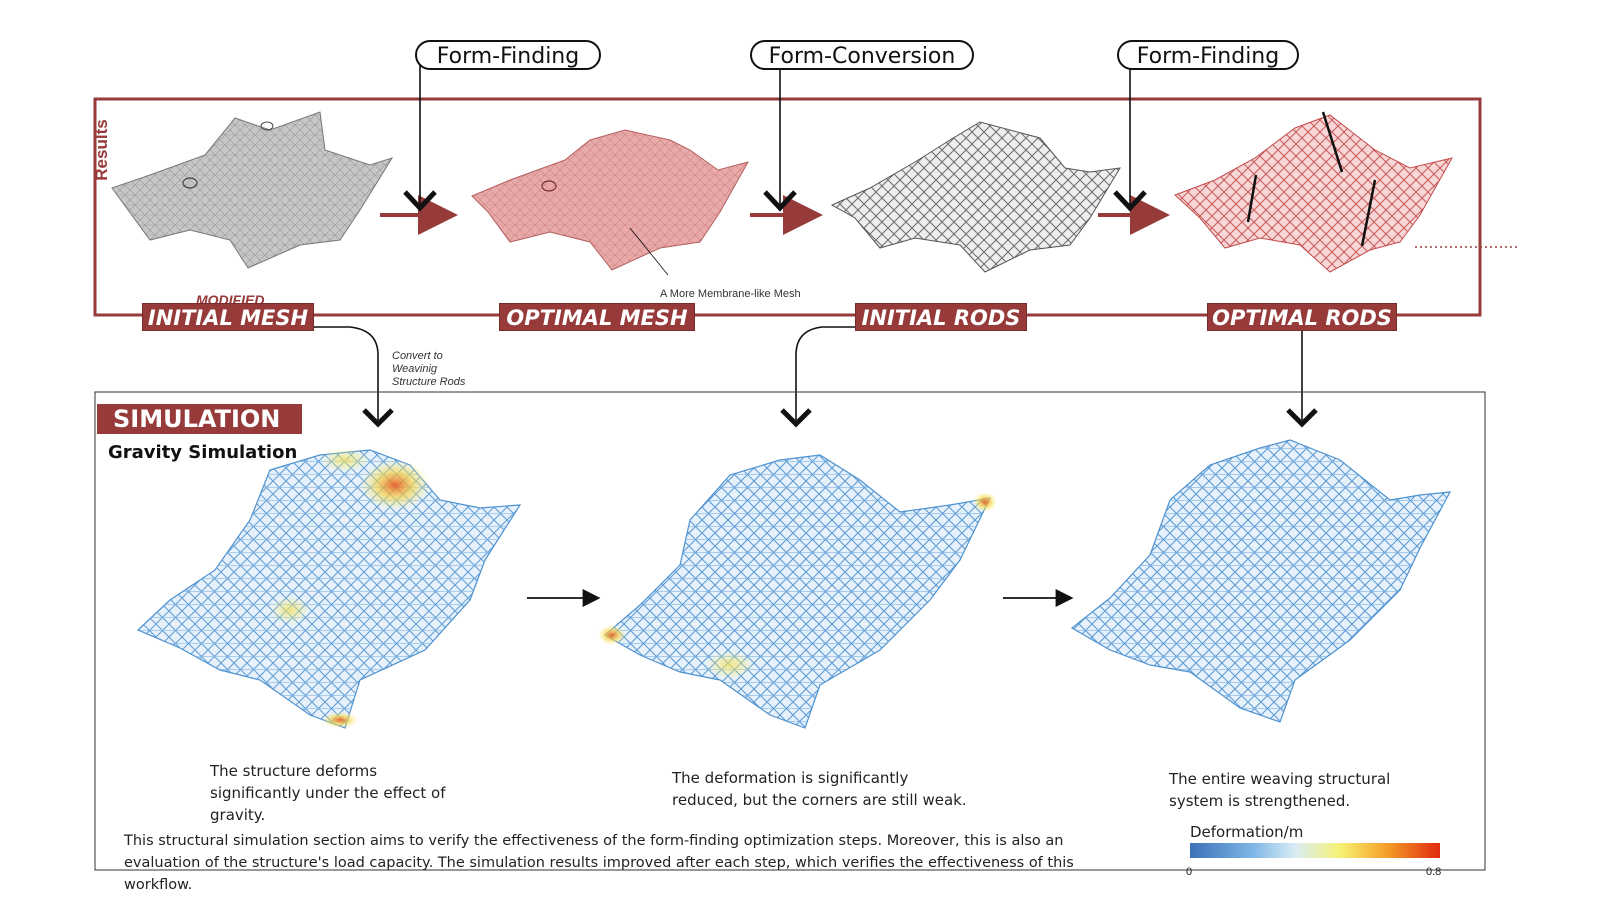 The height and width of the screenshot is (900, 1600). Describe the element at coordinates (429, 369) in the screenshot. I see `convert-note: Convert to Weavinig Structure Rods` at that location.